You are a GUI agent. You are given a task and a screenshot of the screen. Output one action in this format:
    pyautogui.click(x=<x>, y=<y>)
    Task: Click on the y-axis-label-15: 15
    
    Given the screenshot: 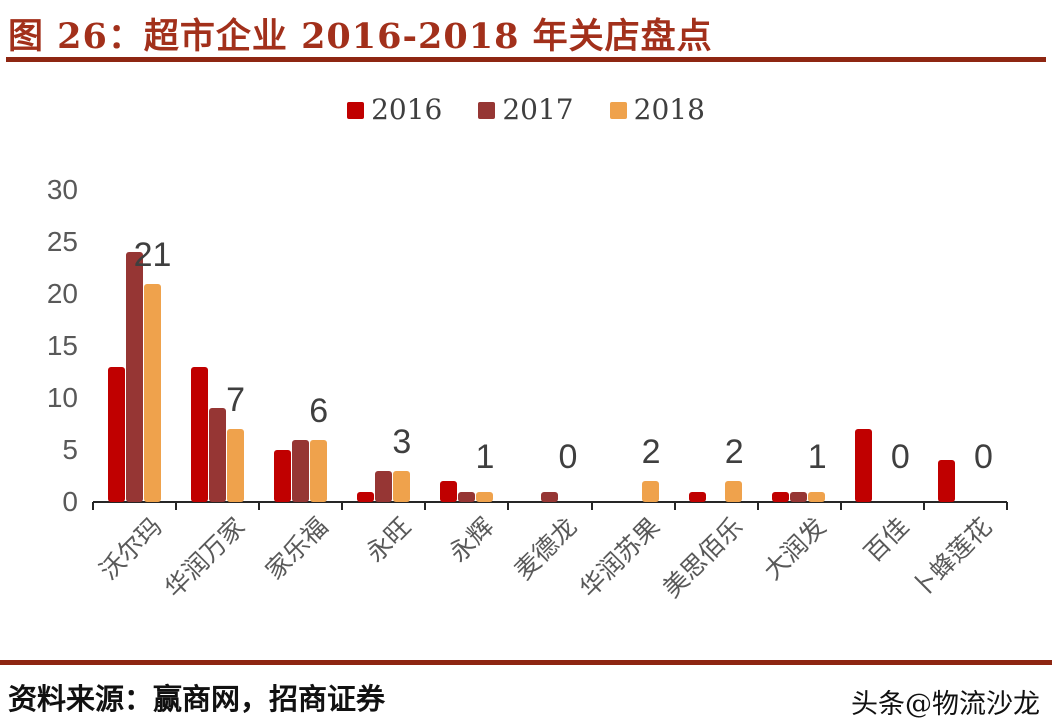 What is the action you would take?
    pyautogui.click(x=62, y=345)
    